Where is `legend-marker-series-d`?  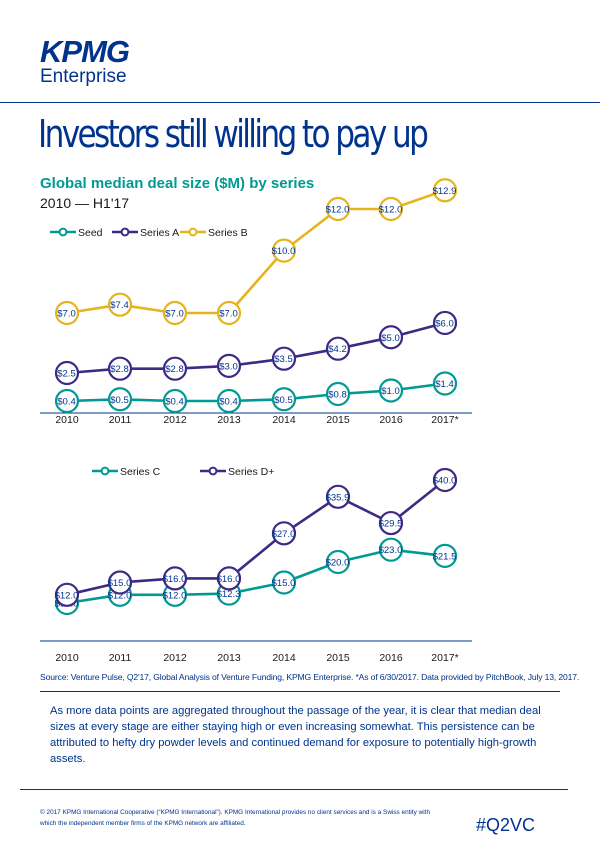 legend-marker-series-d is located at coordinates (213, 471).